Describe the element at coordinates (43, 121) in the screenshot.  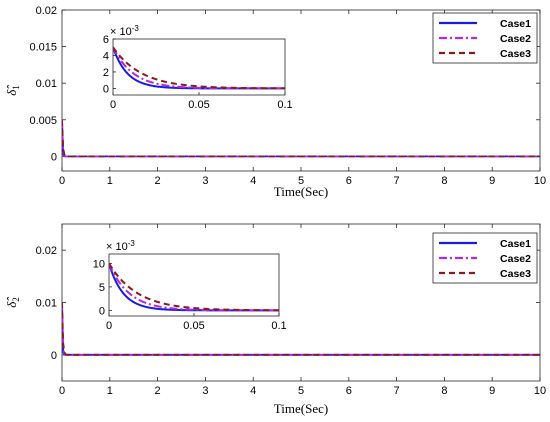
I see `y-tick-label: 0.005` at that location.